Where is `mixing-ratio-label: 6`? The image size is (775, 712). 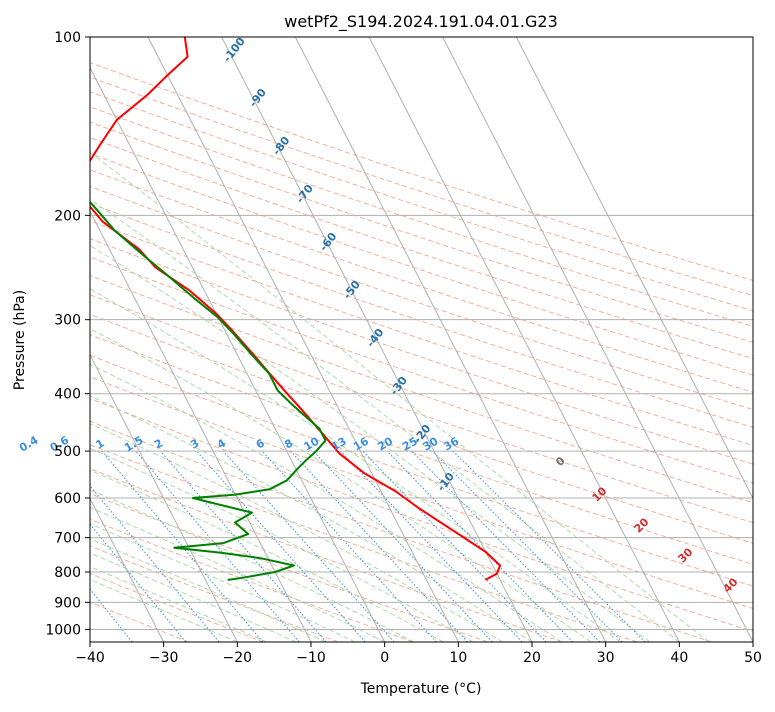 mixing-ratio-label: 6 is located at coordinates (260, 443).